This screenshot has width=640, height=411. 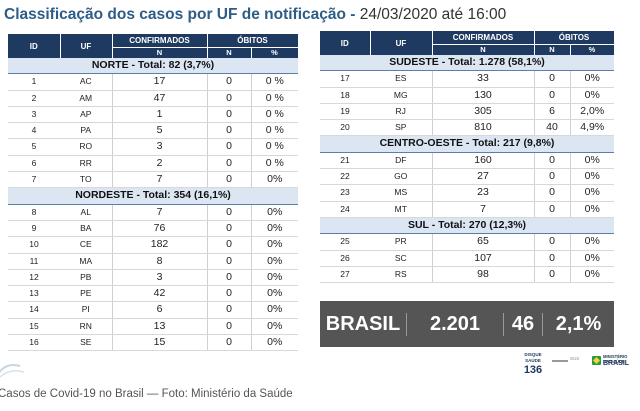 What do you see at coordinates (533, 357) in the screenshot?
I see `disque-saude-small: DISQUE SAÚDE` at bounding box center [533, 357].